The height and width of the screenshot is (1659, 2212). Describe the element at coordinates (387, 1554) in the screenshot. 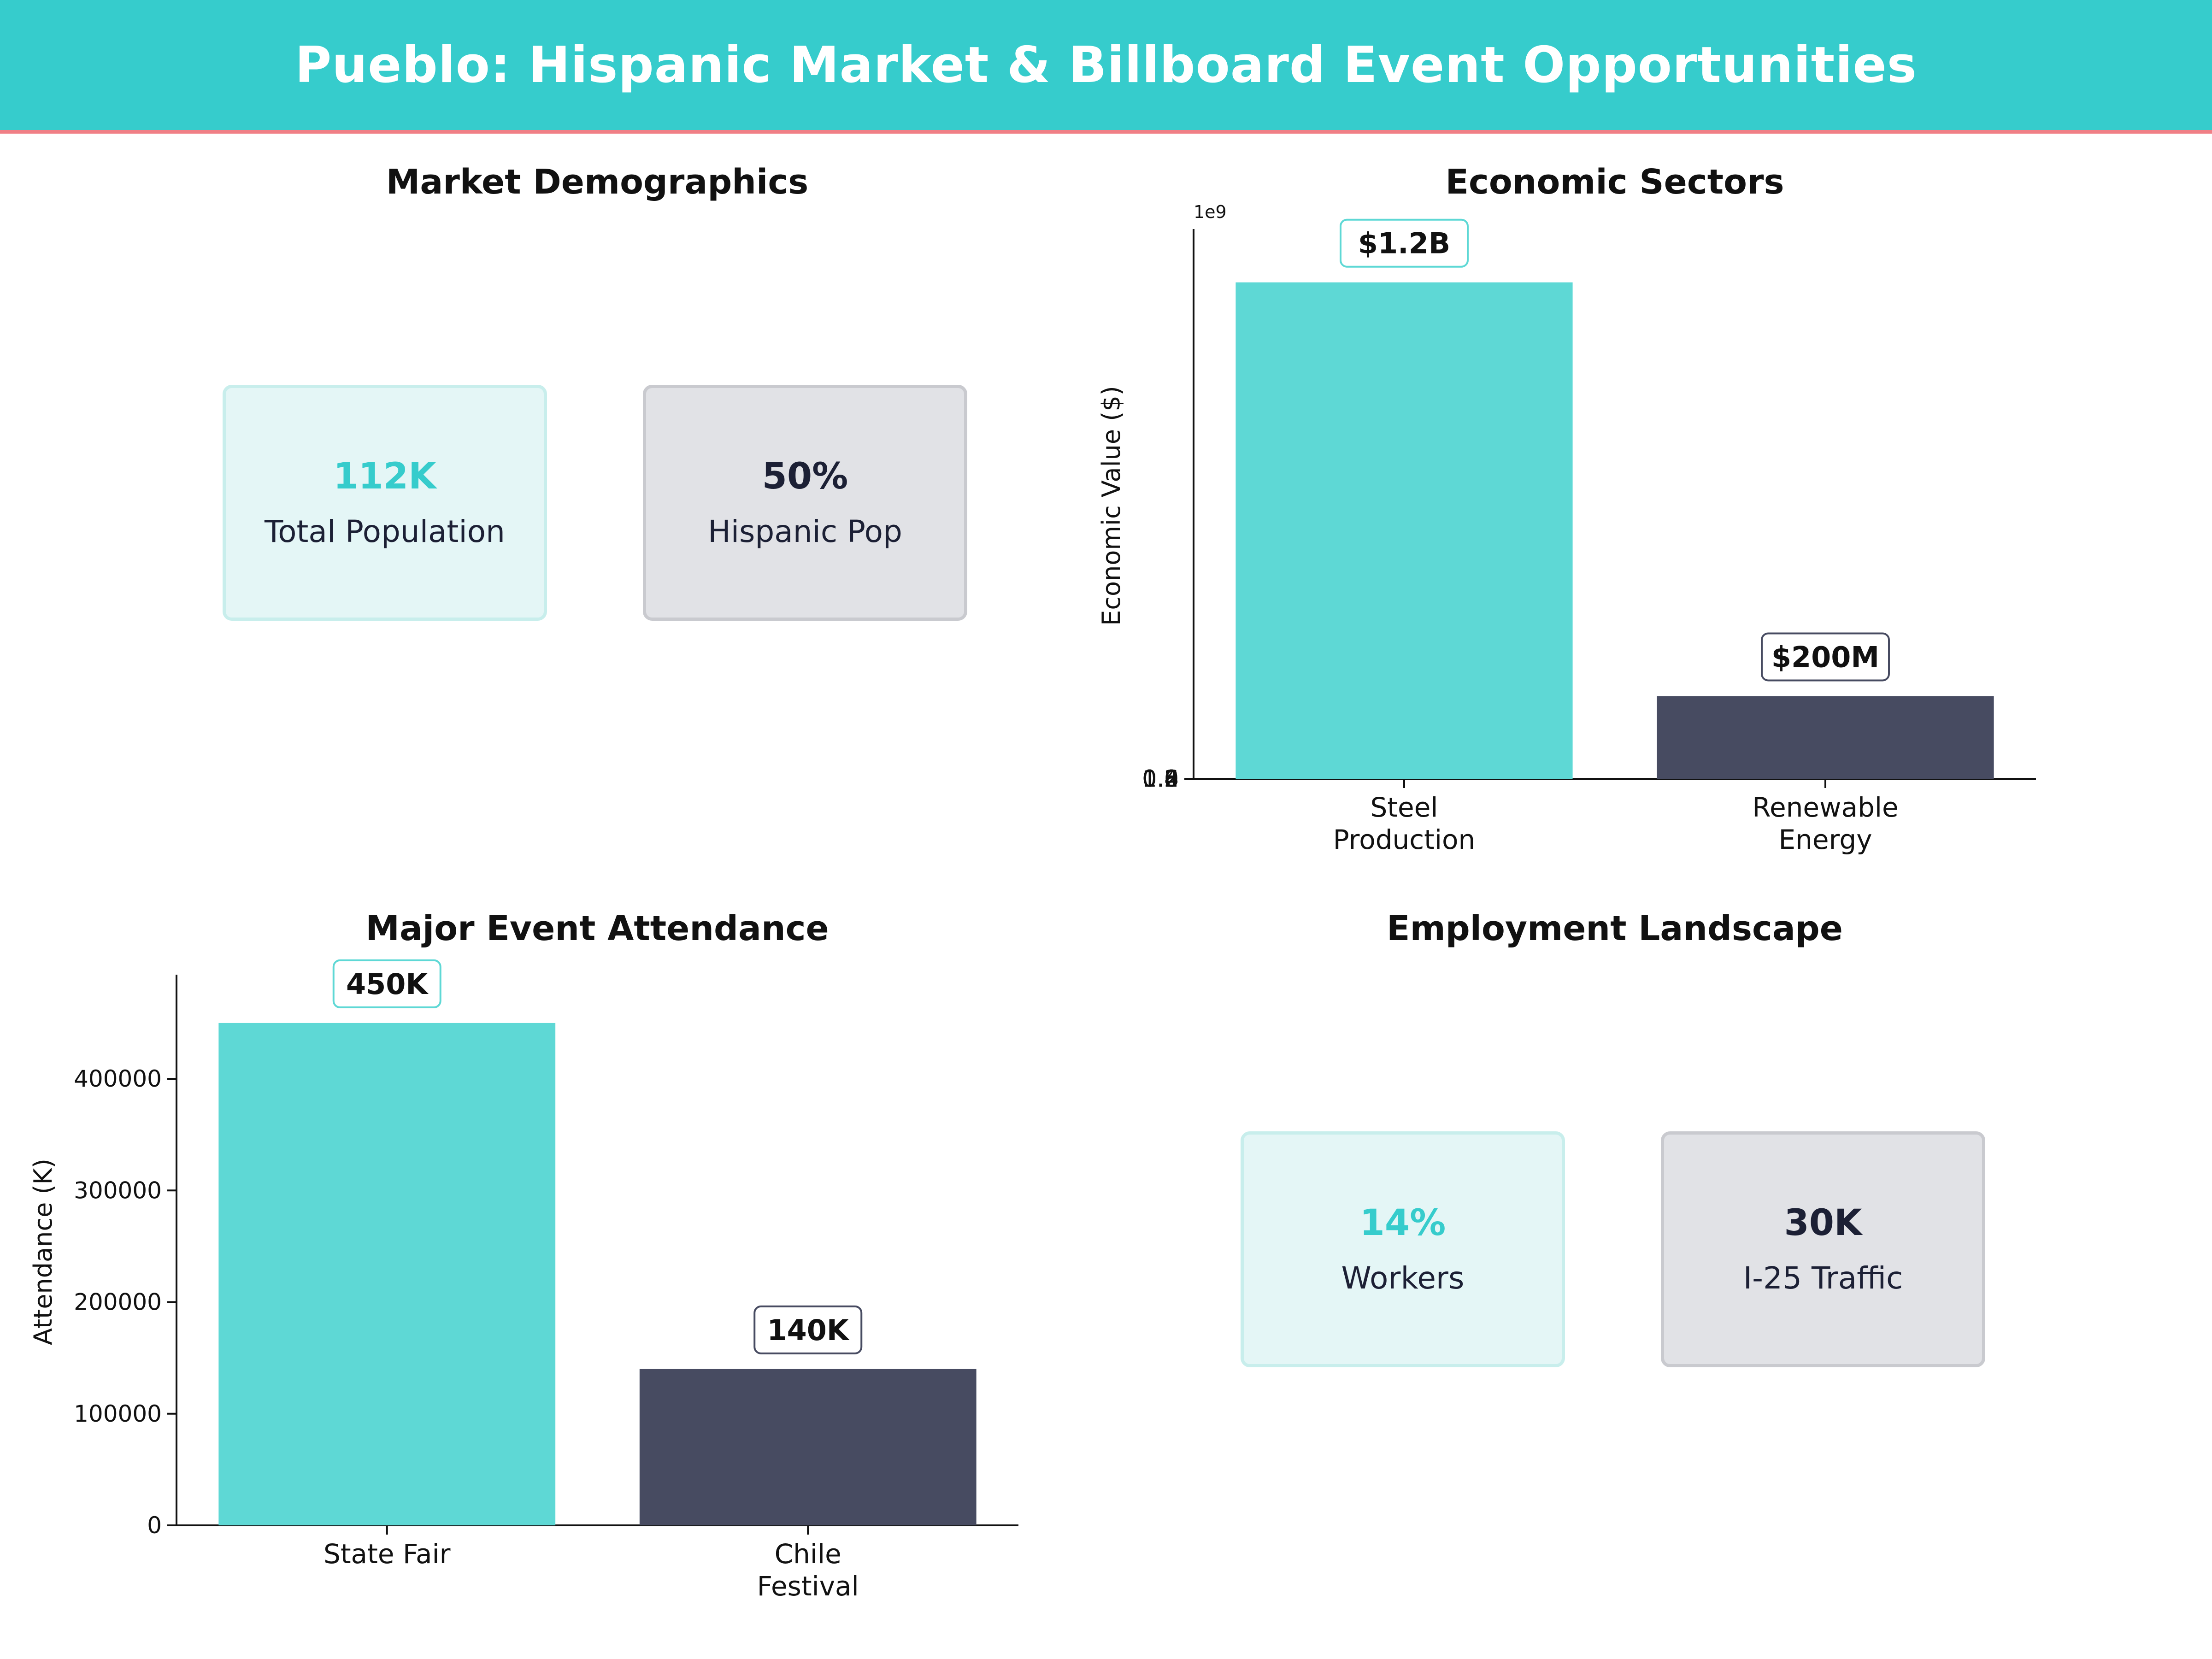

I see `x-tick-label: State Fair` at that location.